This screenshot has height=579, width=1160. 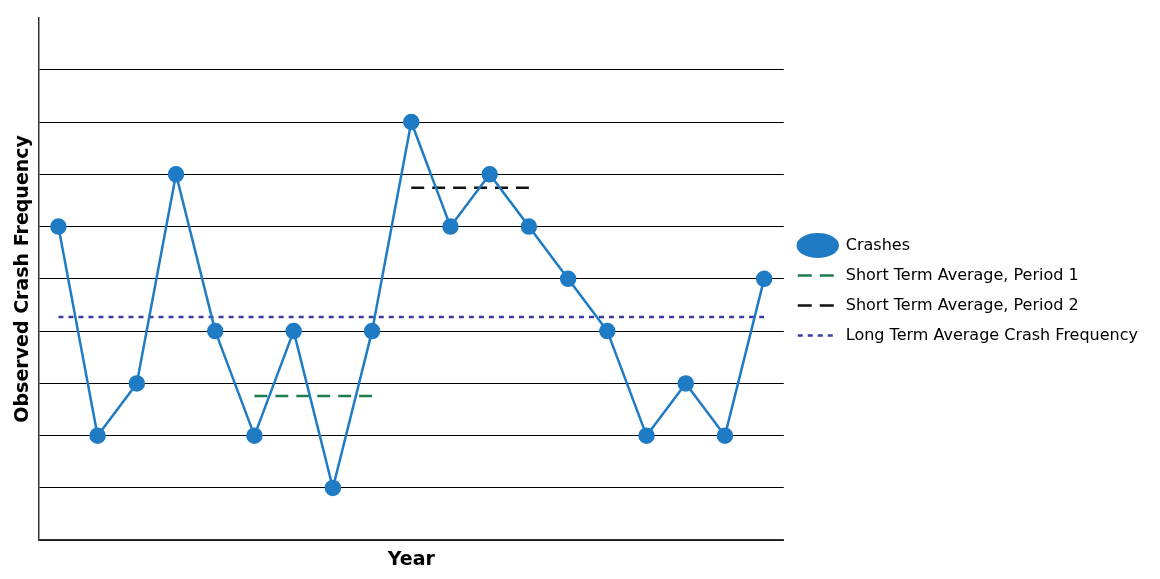 What do you see at coordinates (962, 304) in the screenshot?
I see `legend-label: Short Term Average, Period 2` at bounding box center [962, 304].